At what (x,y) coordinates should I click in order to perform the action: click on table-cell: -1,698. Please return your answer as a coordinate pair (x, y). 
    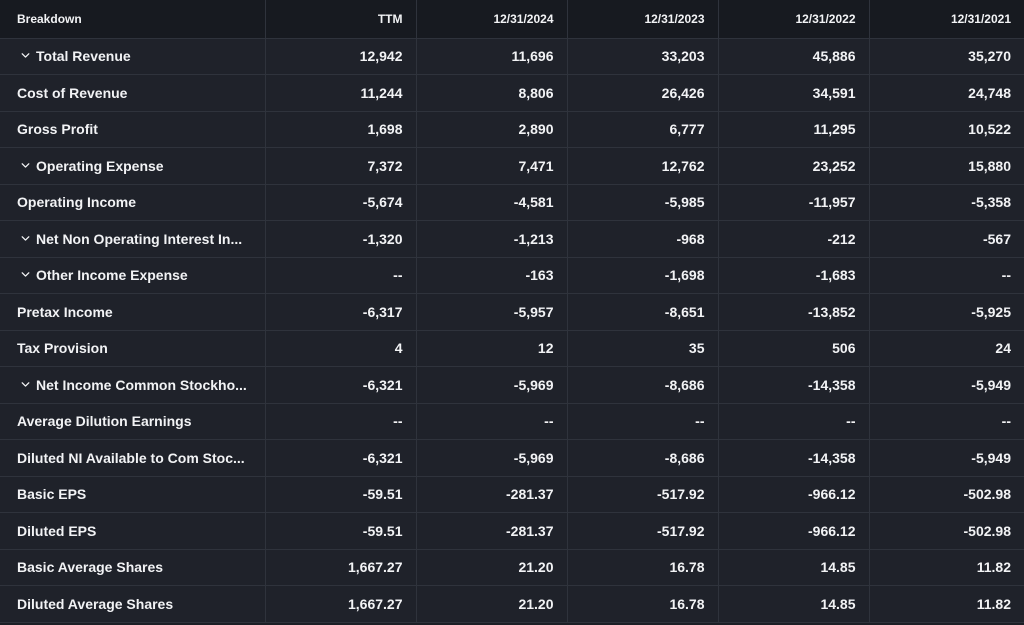
    Looking at the image, I should click on (643, 275).